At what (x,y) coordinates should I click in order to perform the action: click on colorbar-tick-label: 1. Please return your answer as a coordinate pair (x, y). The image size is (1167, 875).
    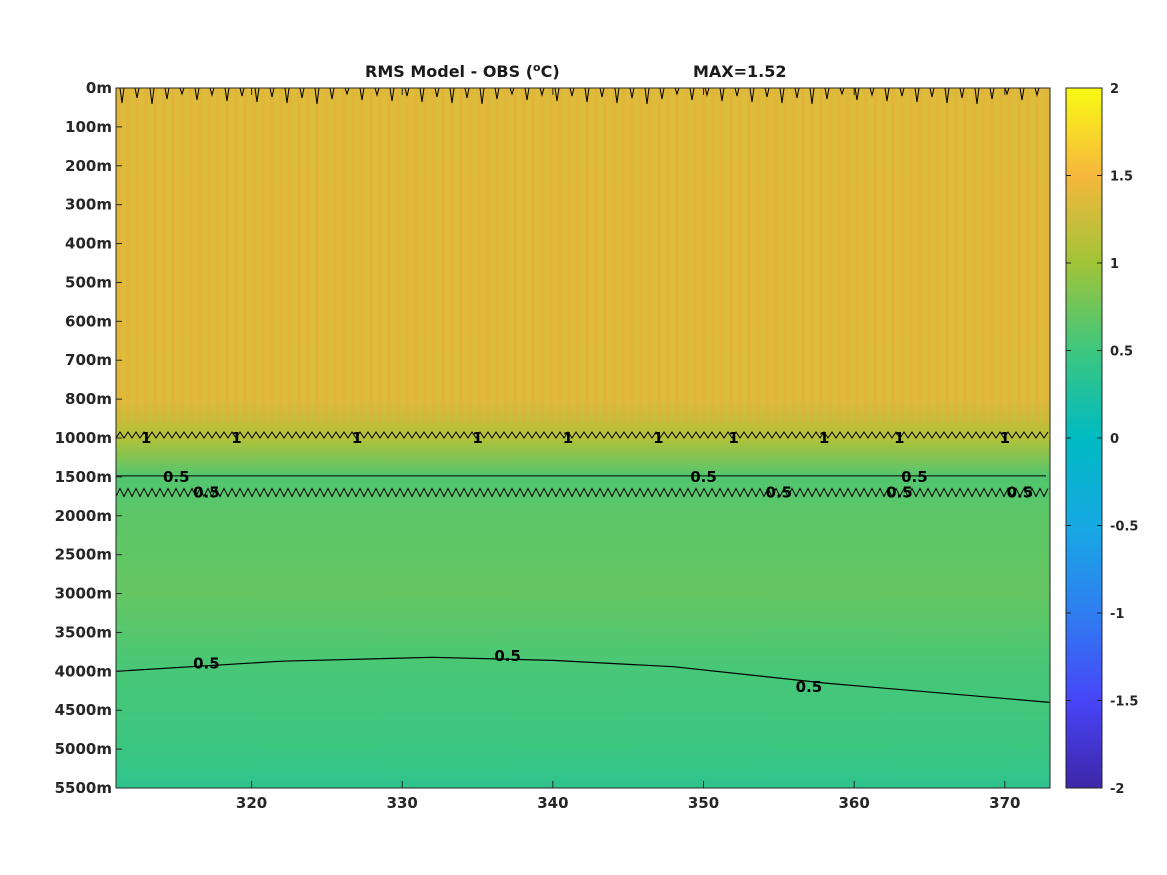
    Looking at the image, I should click on (1114, 264).